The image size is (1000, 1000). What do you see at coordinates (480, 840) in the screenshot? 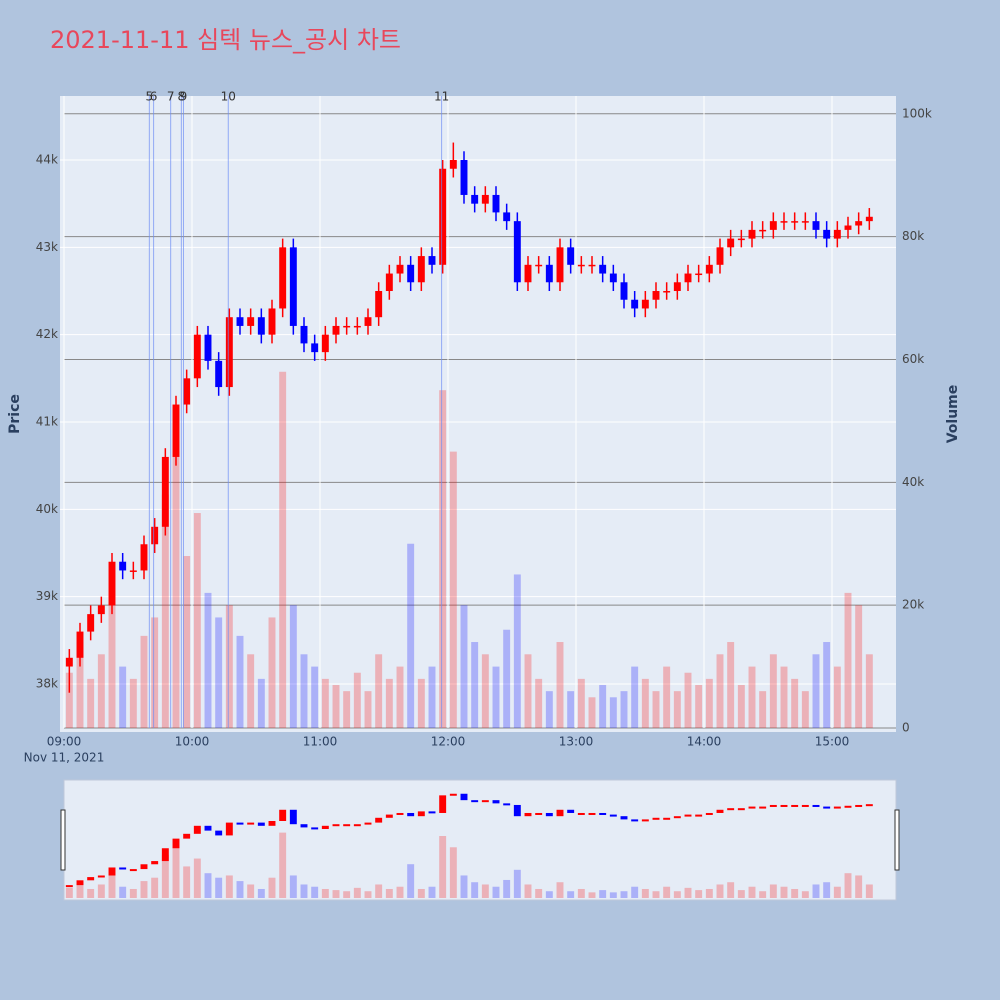
I see `range-slider` at bounding box center [480, 840].